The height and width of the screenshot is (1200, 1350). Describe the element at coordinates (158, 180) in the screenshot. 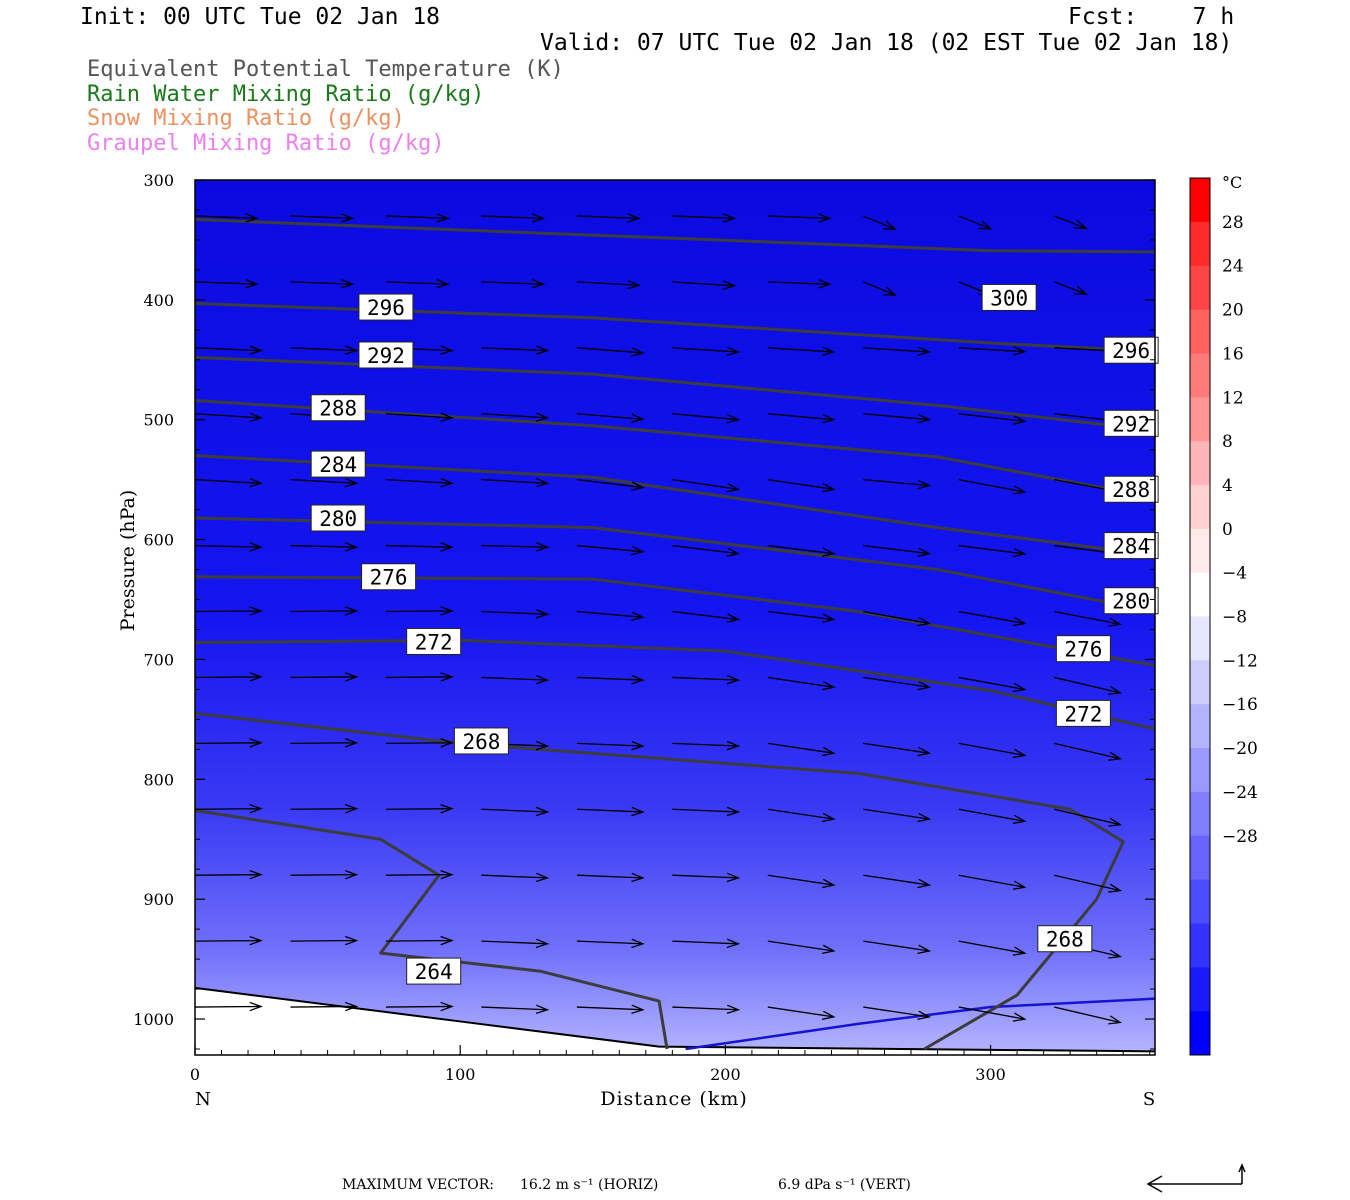

I see `y-tick-label: 300` at that location.